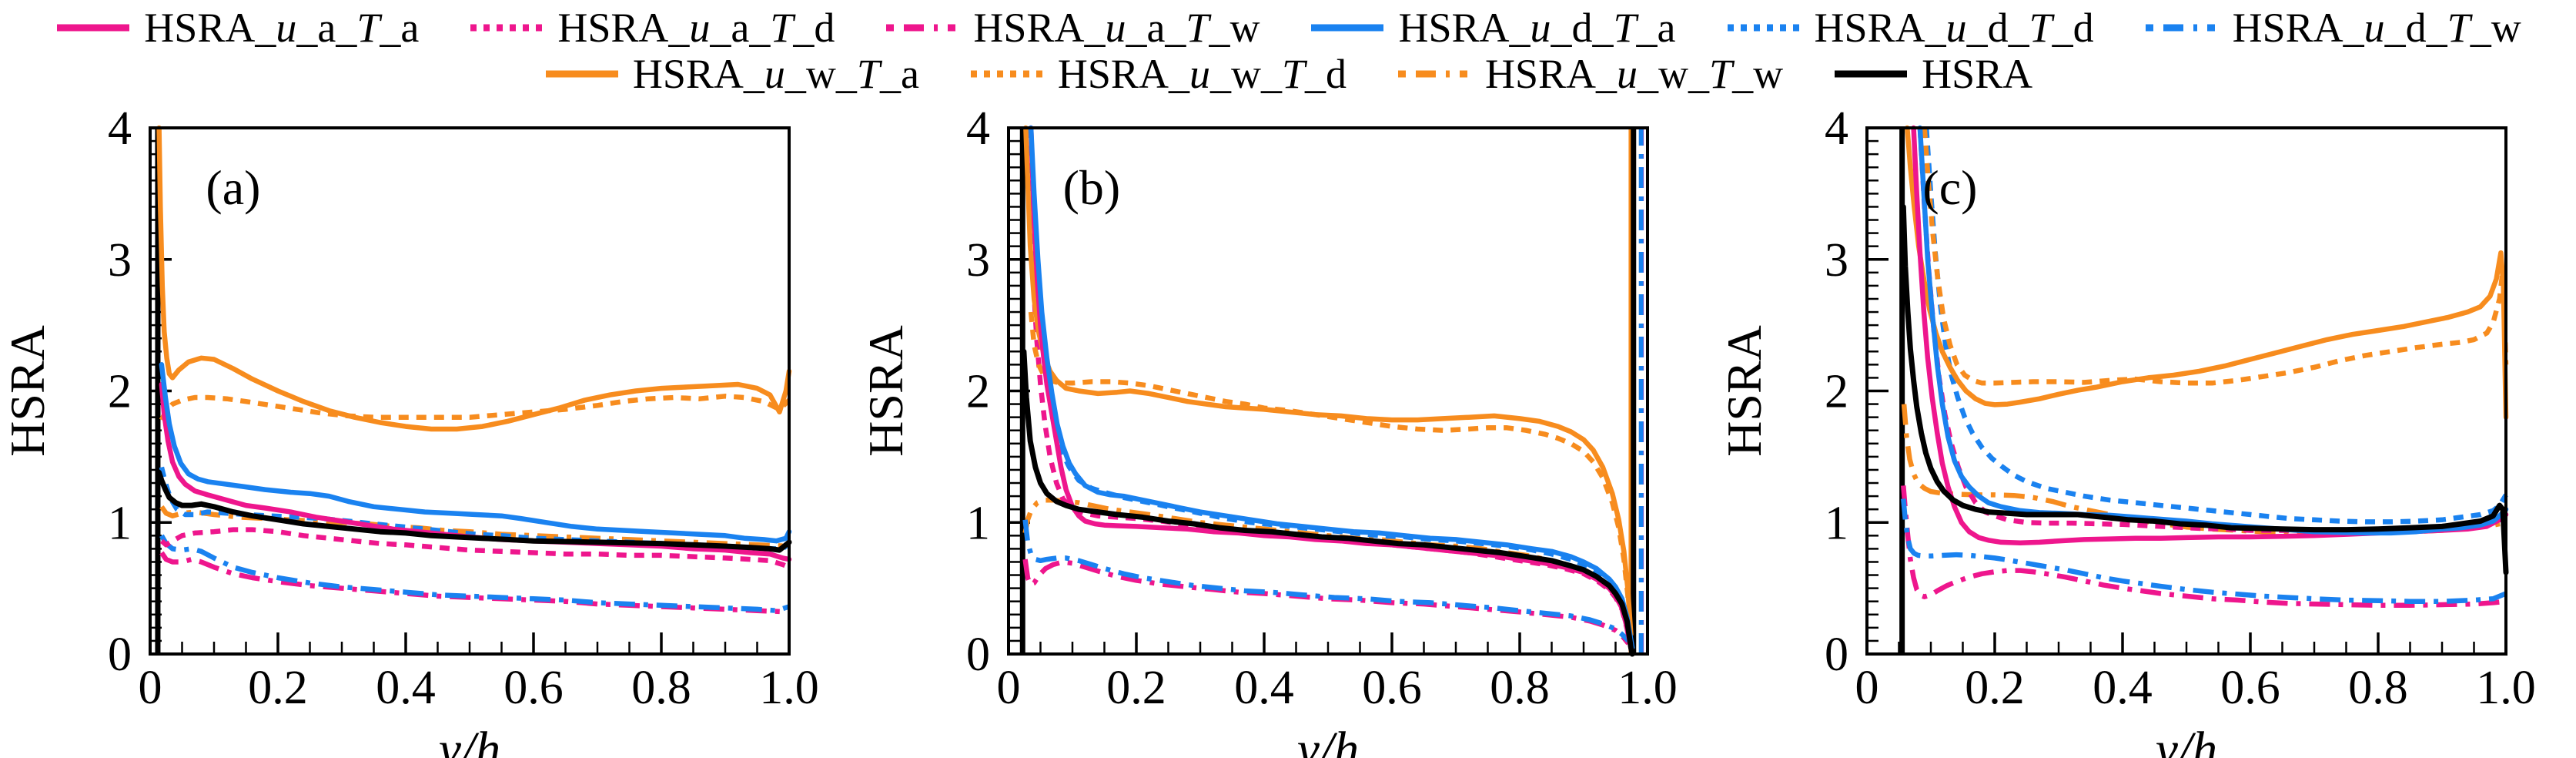  Describe the element at coordinates (1950, 188) in the screenshot. I see `panel-letter: (c)` at that location.